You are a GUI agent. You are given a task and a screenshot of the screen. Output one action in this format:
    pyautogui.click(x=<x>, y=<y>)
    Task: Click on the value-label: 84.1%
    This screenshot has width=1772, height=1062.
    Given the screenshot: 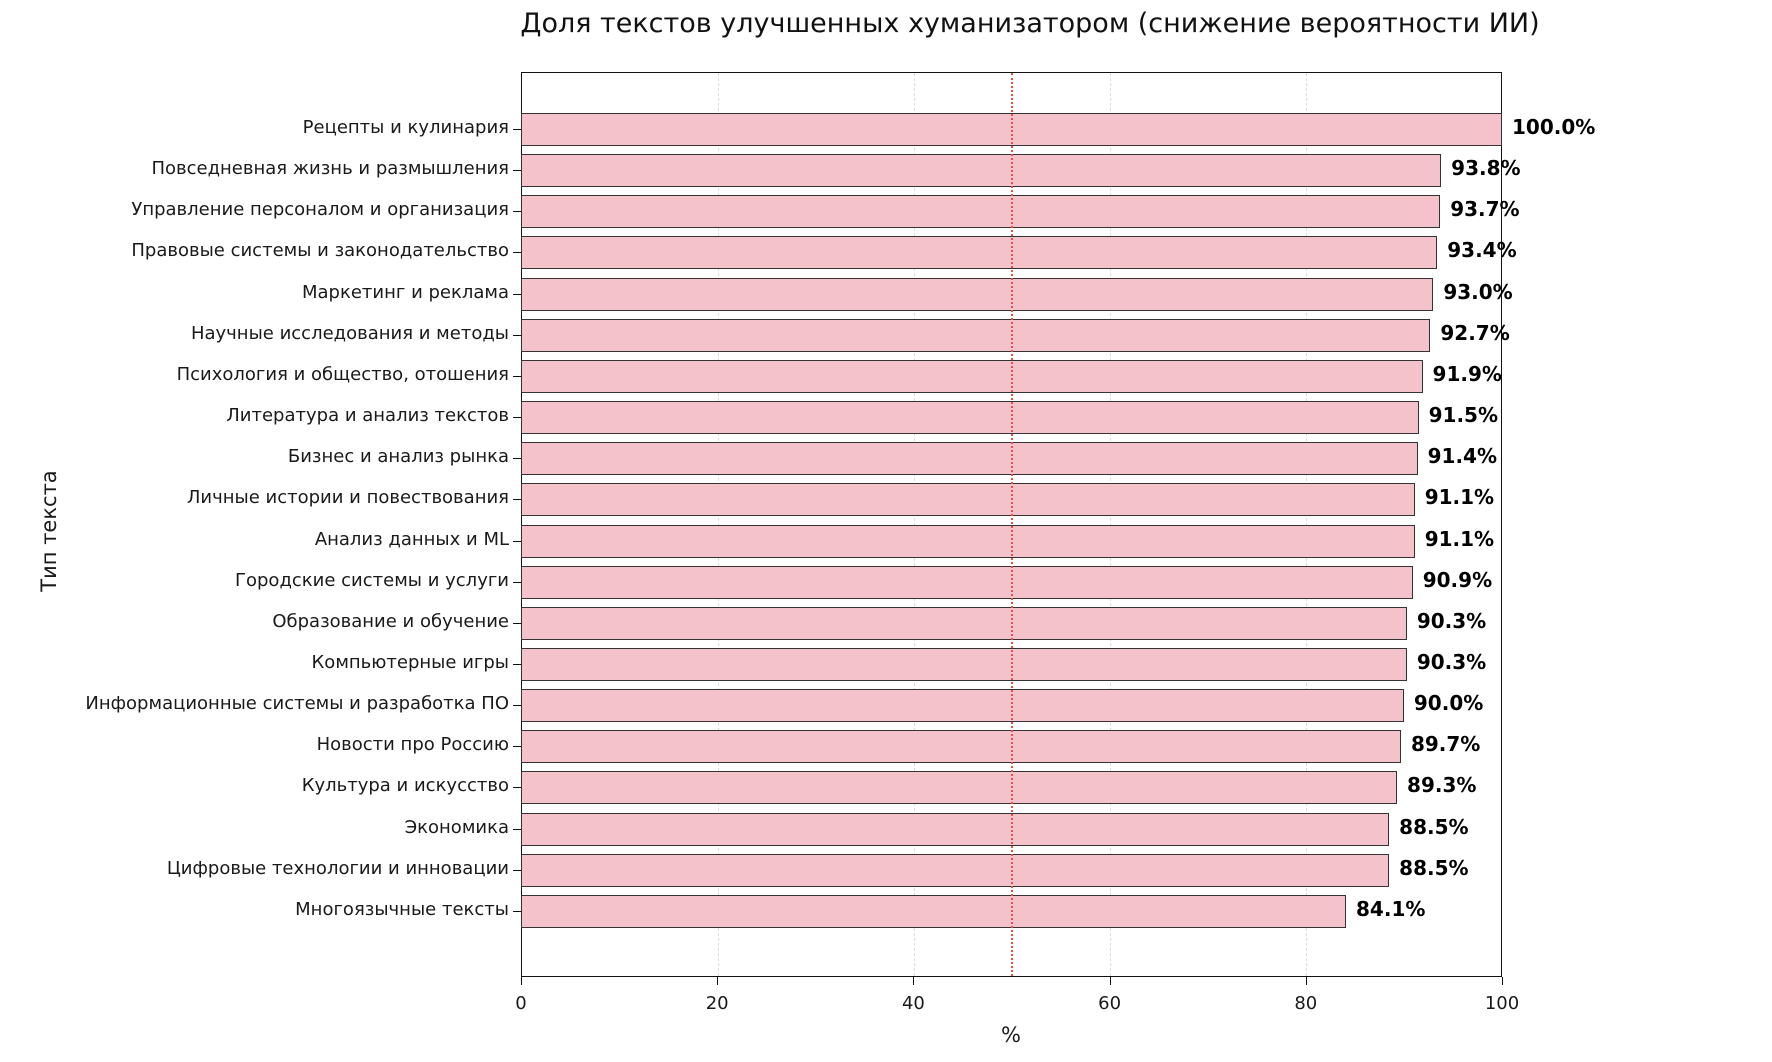 What is the action you would take?
    pyautogui.click(x=1391, y=908)
    